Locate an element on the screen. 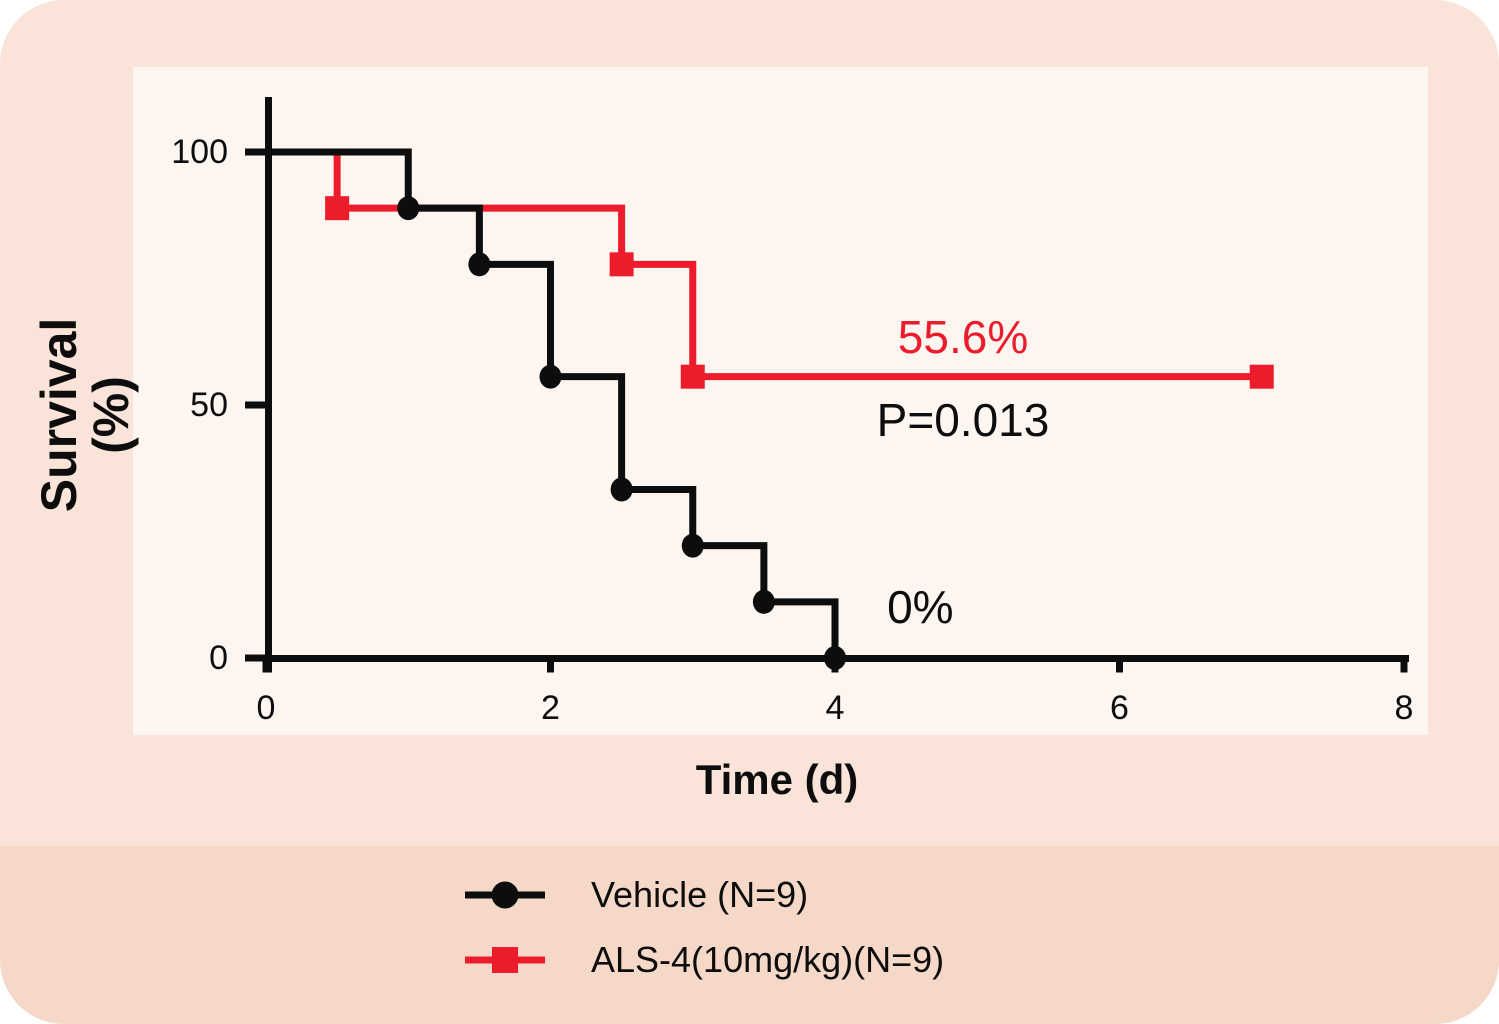  annotation-p-value: P=0.013 is located at coordinates (963, 420).